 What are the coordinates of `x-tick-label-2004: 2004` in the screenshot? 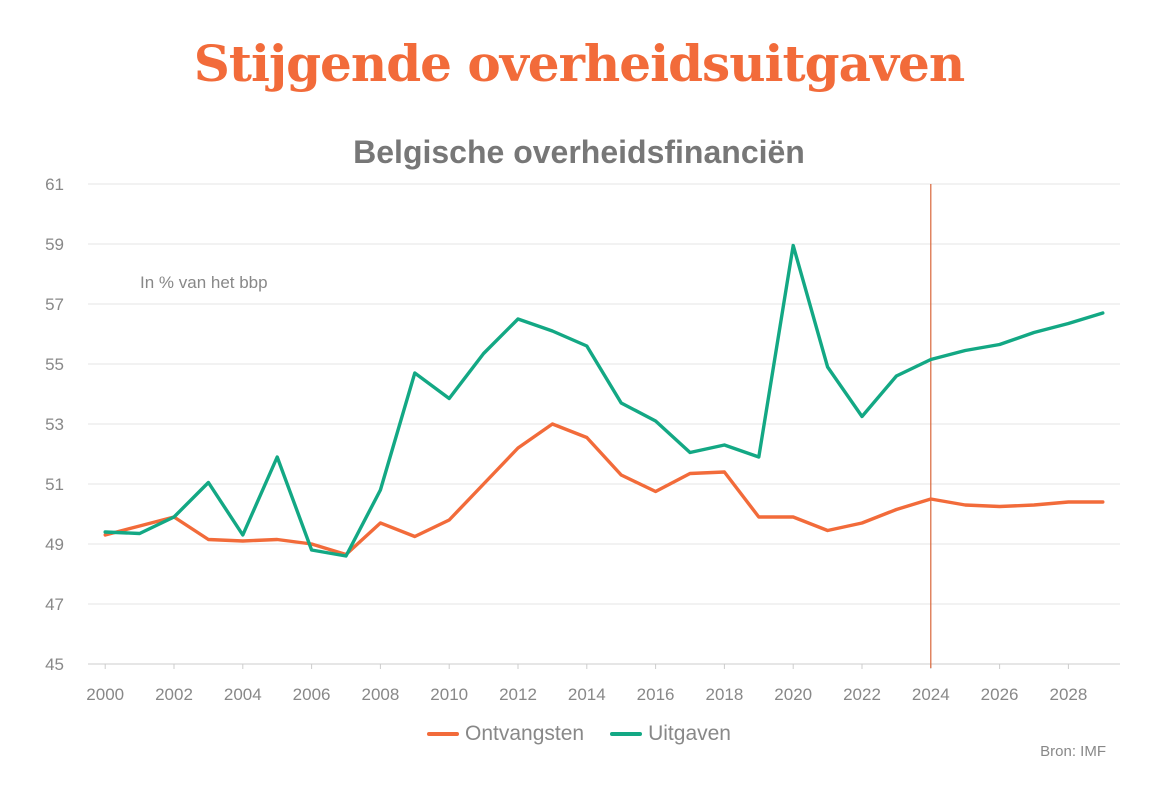 It's located at (243, 694).